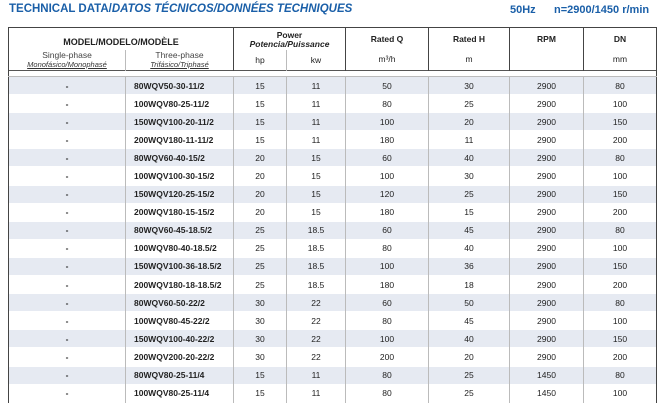  Describe the element at coordinates (469, 302) in the screenshot. I see `rated-h-cell: 50` at that location.